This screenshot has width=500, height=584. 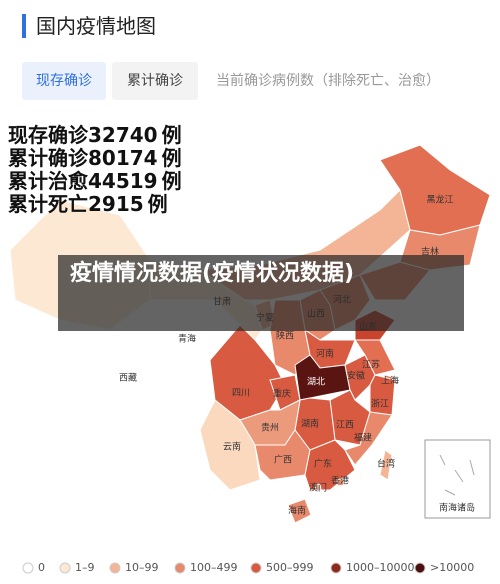 What do you see at coordinates (270, 428) in the screenshot?
I see `province-label: 贵州` at bounding box center [270, 428].